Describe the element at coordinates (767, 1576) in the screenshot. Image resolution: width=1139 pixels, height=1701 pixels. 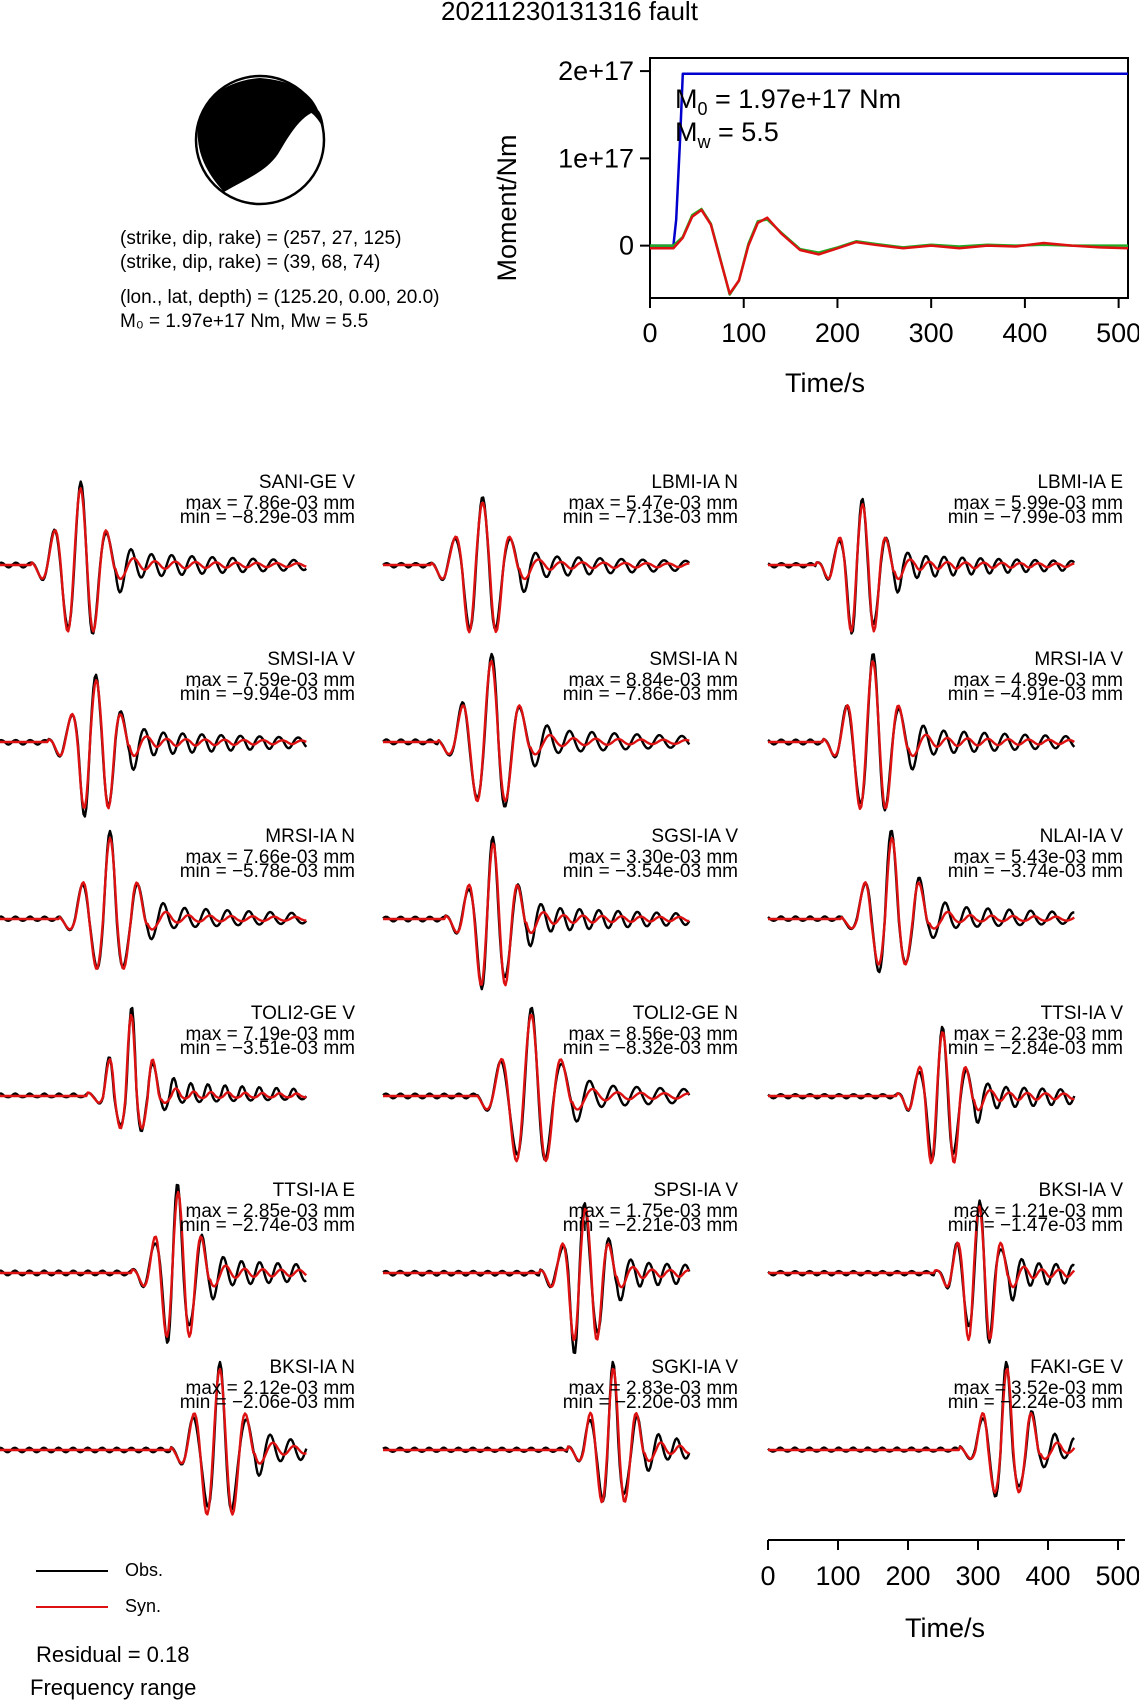
I see `time-axis-tick-label: 0` at that location.